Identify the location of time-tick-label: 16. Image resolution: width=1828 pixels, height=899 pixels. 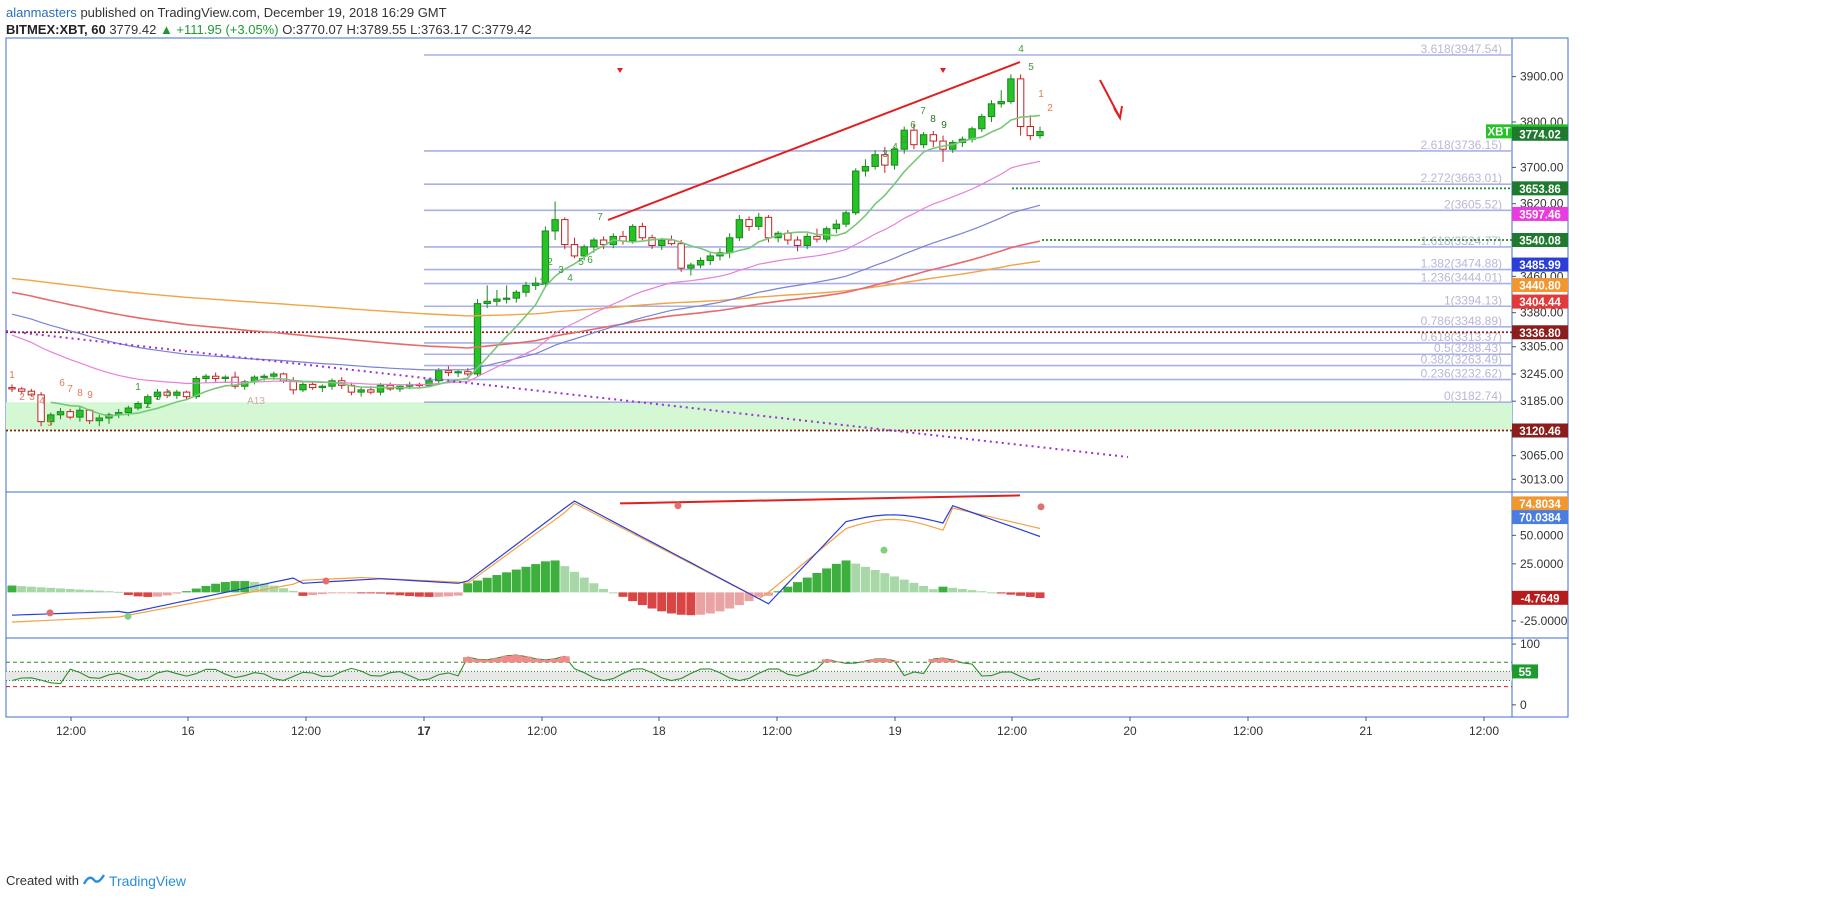
(188, 731).